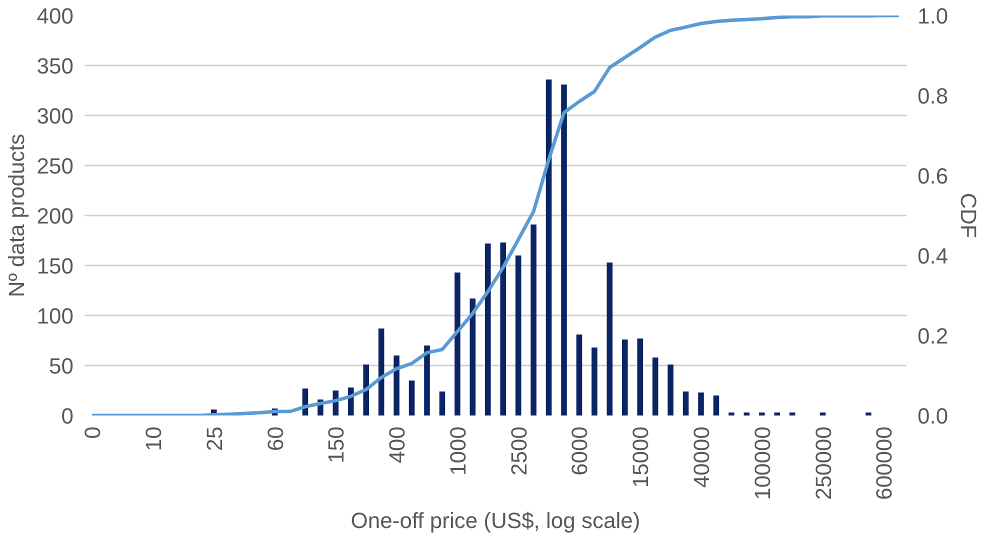  What do you see at coordinates (61, 366) in the screenshot?
I see `y-tick-label: 50` at bounding box center [61, 366].